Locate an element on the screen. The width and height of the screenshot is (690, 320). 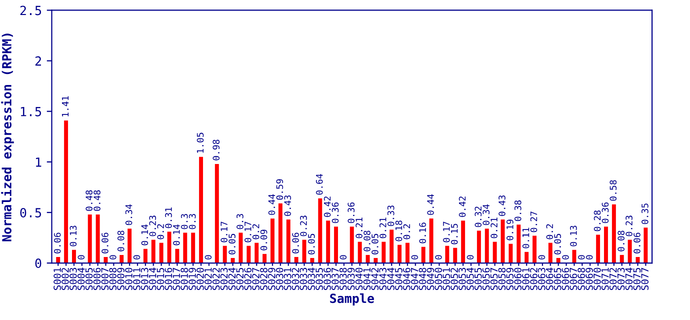
data-label: 0.42 is located at coordinates (327, 206).